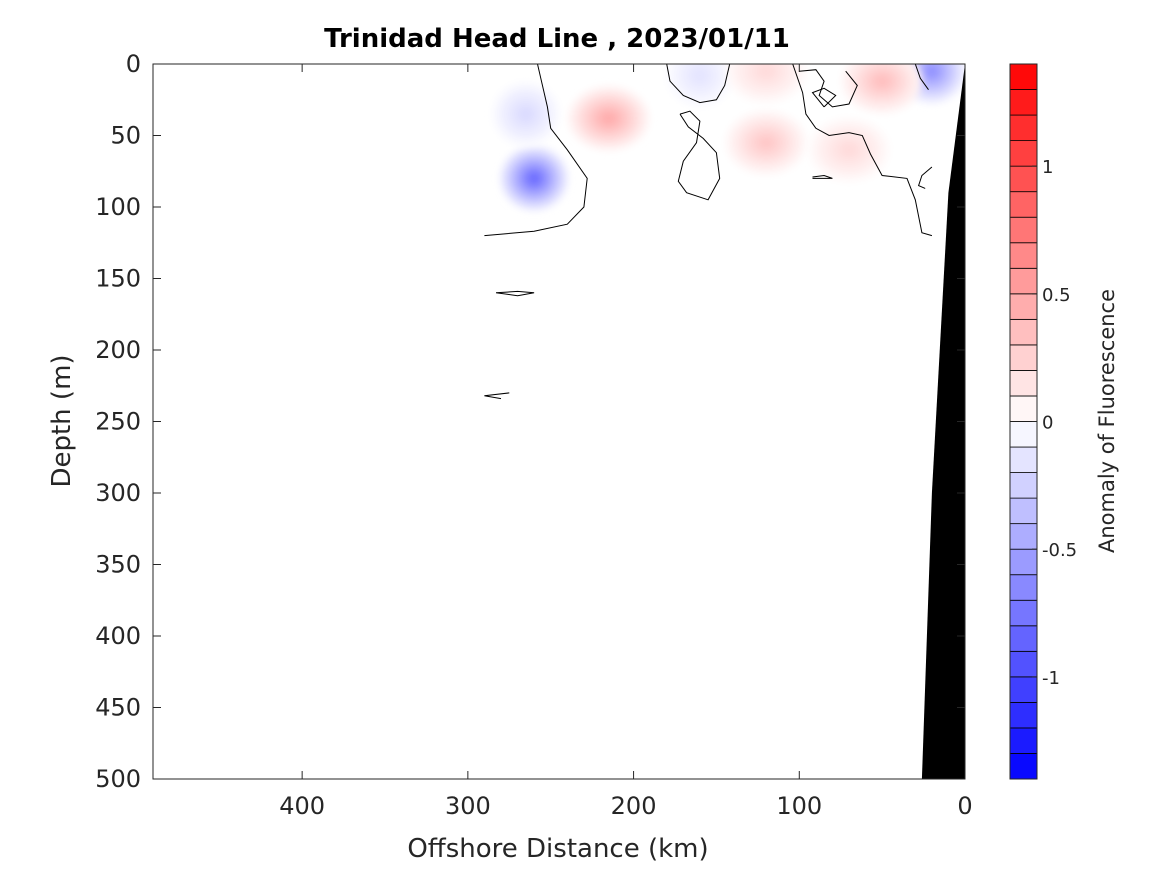 Image resolution: width=1167 pixels, height=880 pixels. What do you see at coordinates (1059, 550) in the screenshot?
I see `colorbar-tick-label: -0.5` at bounding box center [1059, 550].